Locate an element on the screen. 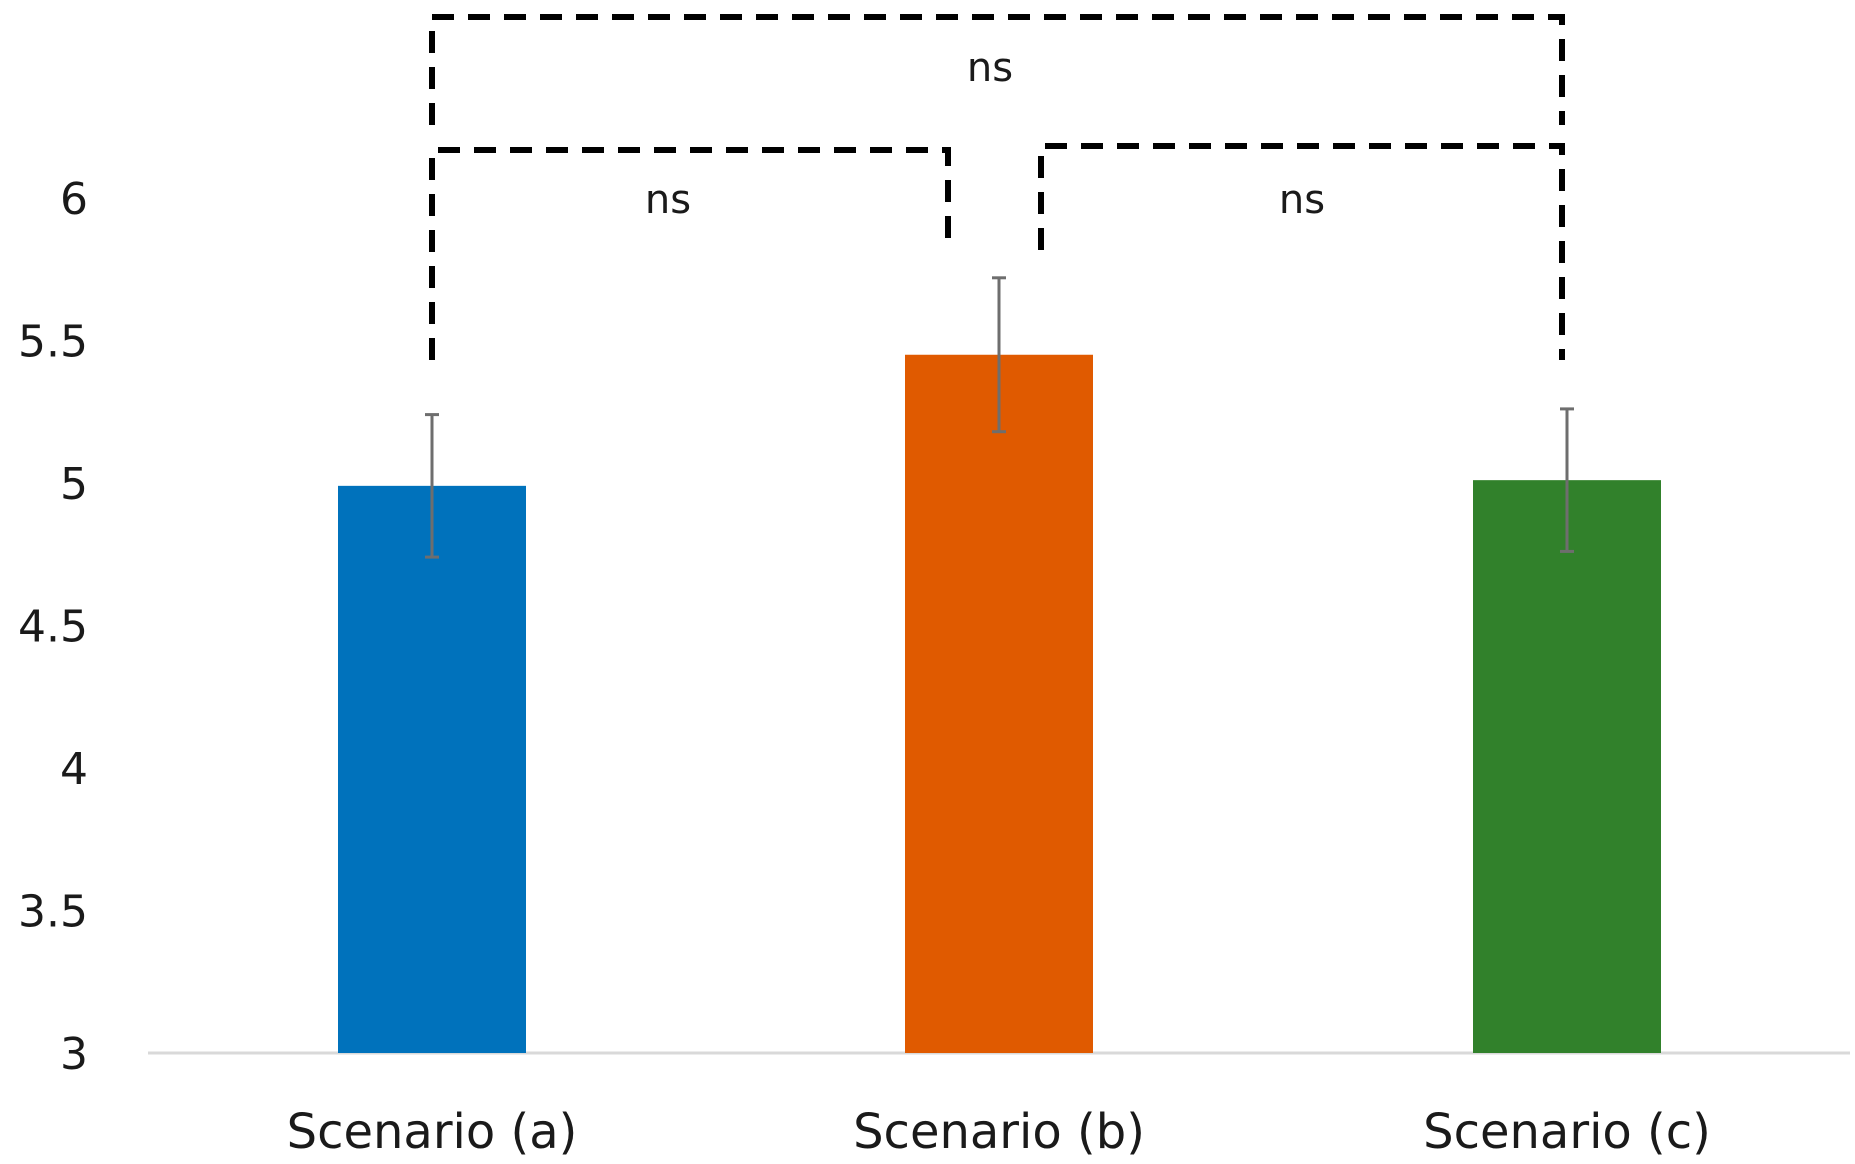 This screenshot has width=1855, height=1164. y-axis-ticks: 3 3.5 4 4.5 5 5.5 6 is located at coordinates (53, 627).